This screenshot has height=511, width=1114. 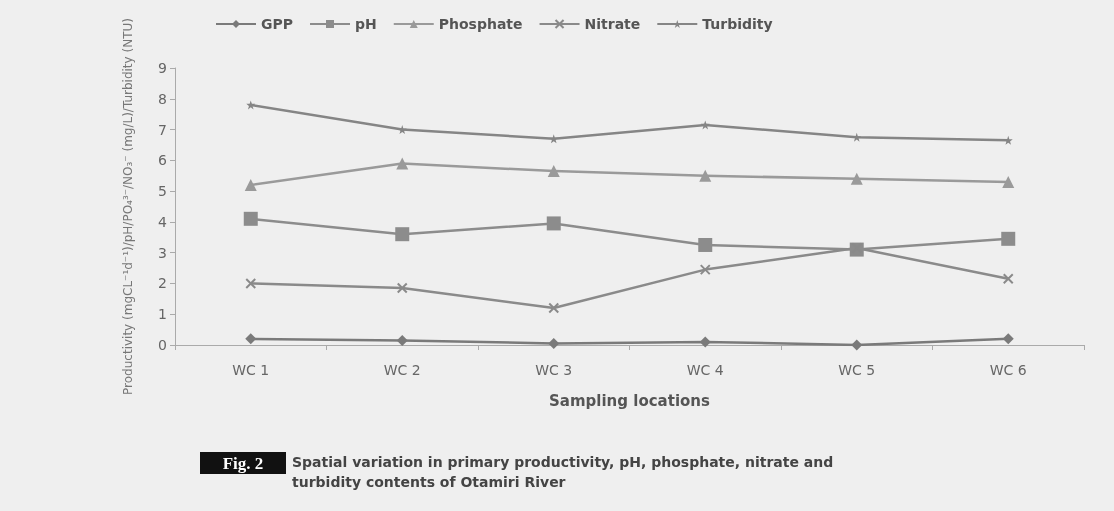 What do you see at coordinates (705, 370) in the screenshot?
I see `x-tick-label: WC 4` at bounding box center [705, 370].